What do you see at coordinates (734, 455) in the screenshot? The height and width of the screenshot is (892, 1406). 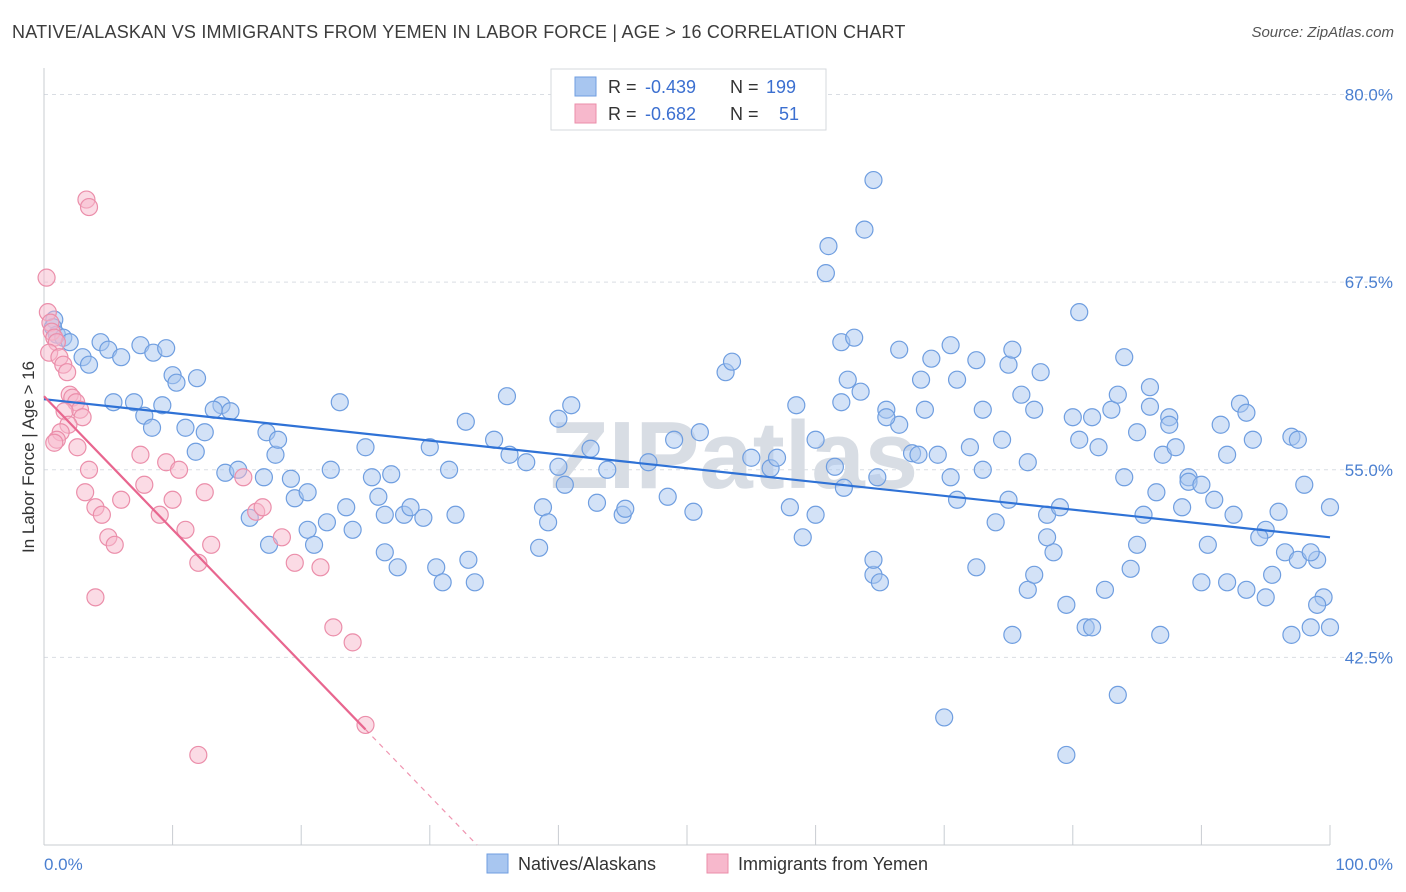 I see `watermark: ZIPatlas` at bounding box center [734, 455].